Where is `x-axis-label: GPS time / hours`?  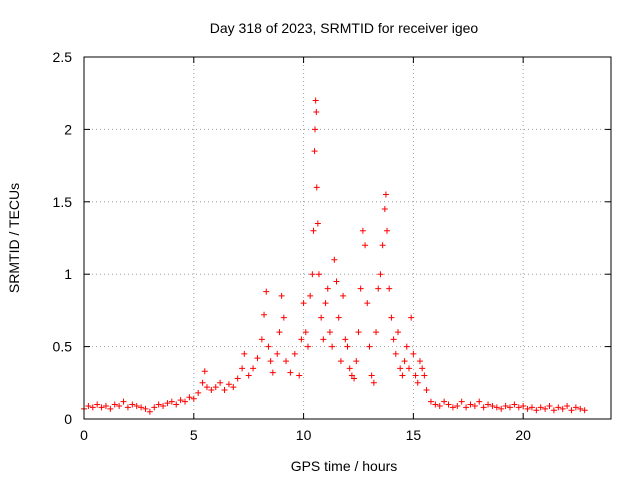
x-axis-label: GPS time / hours is located at coordinates (344, 466).